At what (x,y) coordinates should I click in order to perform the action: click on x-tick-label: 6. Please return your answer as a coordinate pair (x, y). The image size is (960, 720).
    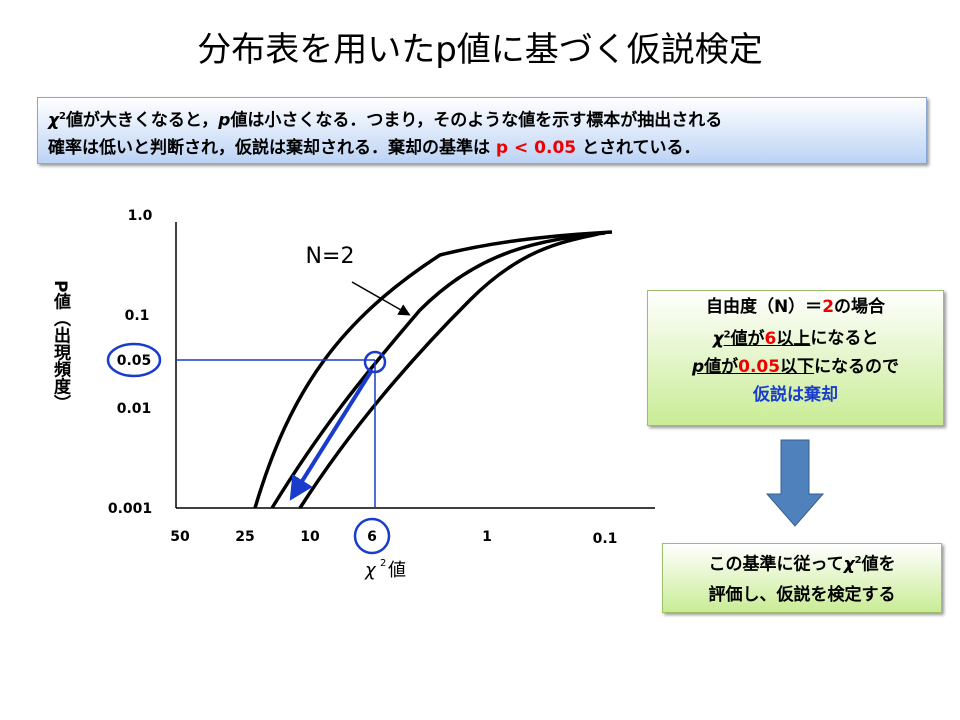
    Looking at the image, I should click on (372, 537).